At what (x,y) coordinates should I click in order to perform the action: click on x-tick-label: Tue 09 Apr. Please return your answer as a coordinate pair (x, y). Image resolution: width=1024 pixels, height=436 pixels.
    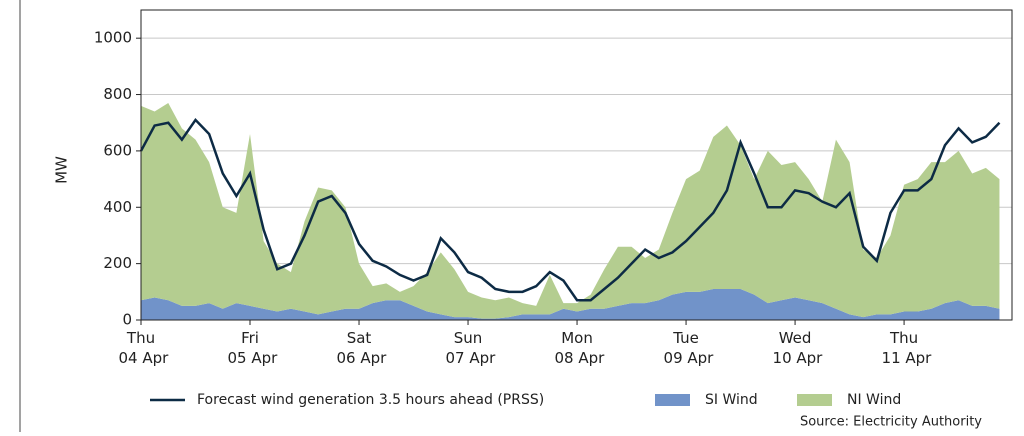
    Looking at the image, I should click on (686, 348).